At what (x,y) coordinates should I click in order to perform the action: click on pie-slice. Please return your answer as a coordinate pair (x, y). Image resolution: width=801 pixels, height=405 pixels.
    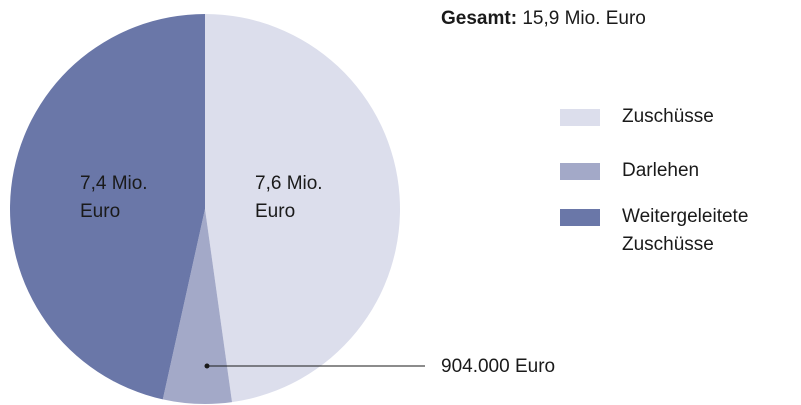
    Looking at the image, I should click on (197, 306).